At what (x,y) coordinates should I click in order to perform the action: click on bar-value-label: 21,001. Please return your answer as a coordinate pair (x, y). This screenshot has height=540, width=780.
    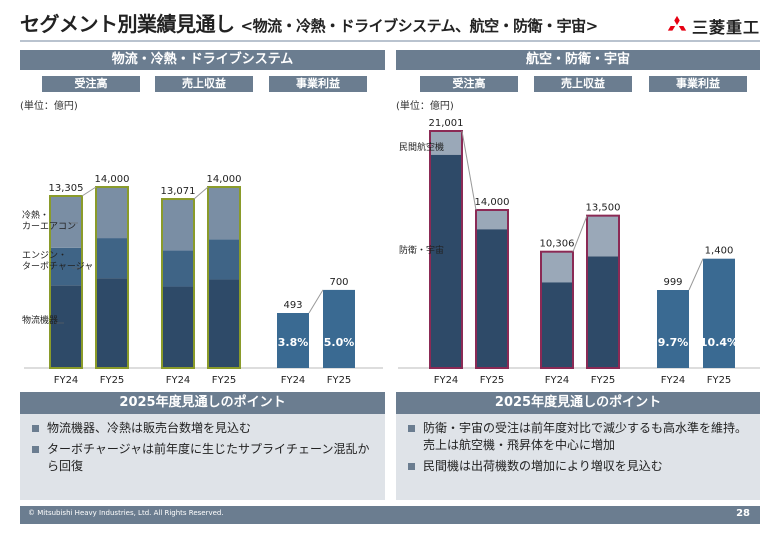
    Looking at the image, I should click on (446, 123).